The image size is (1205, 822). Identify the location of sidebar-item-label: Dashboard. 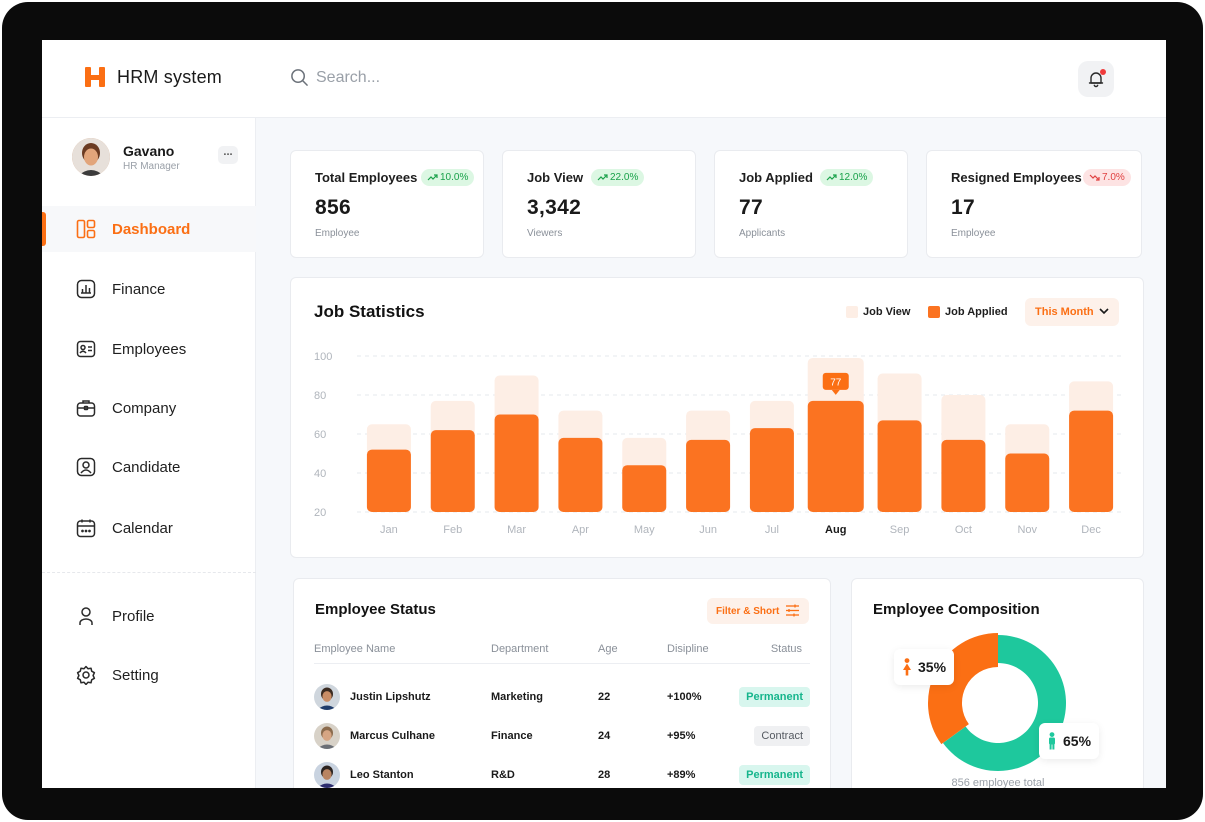
(151, 229).